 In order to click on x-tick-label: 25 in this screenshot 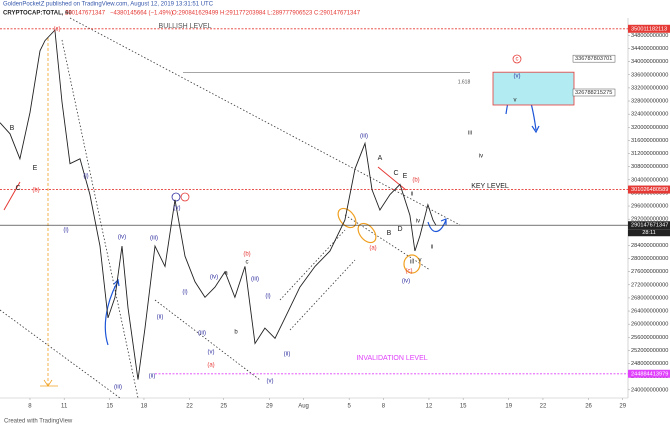, I will do `click(223, 407)`.